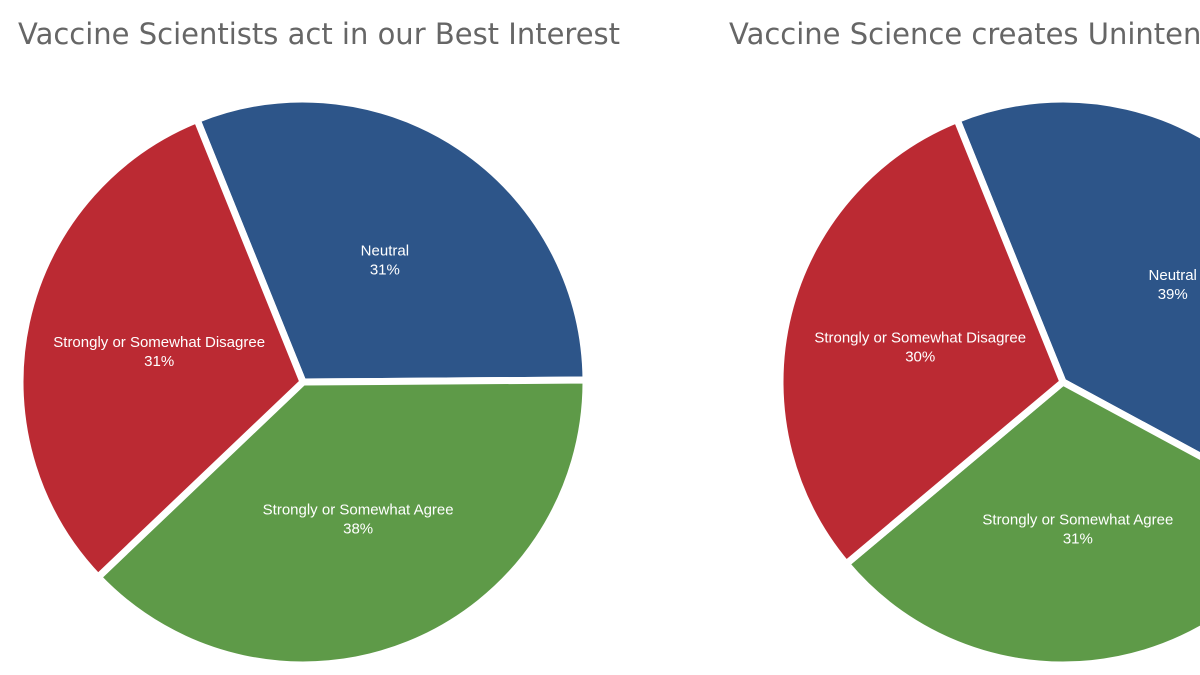 Image resolution: width=1200 pixels, height=675 pixels. Describe the element at coordinates (358, 519) in the screenshot. I see `slice-label: Strongly or Somewhat Agree 38%` at that location.